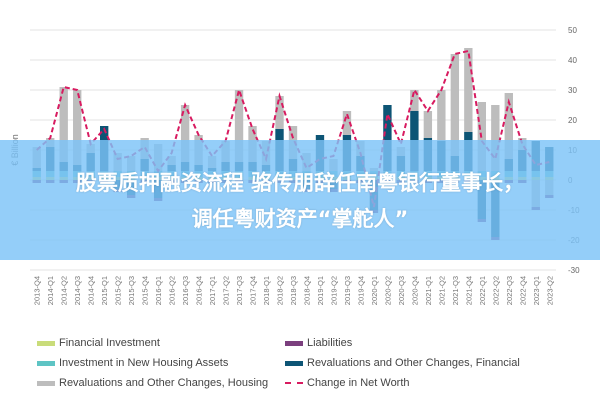 The height and width of the screenshot is (400, 600). What do you see at coordinates (300, 183) in the screenshot?
I see `headline-line-1: 股票质押融资流程 骆传朋辞任南粤银行董事长，` at bounding box center [300, 183].